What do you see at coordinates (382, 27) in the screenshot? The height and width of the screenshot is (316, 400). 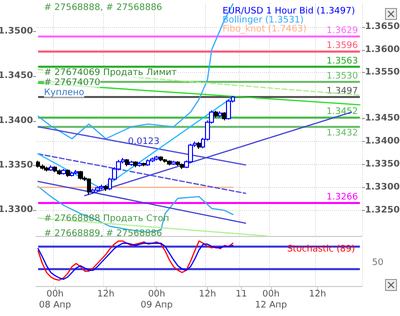 I see `y-tick-label: 1.3650` at bounding box center [382, 27].